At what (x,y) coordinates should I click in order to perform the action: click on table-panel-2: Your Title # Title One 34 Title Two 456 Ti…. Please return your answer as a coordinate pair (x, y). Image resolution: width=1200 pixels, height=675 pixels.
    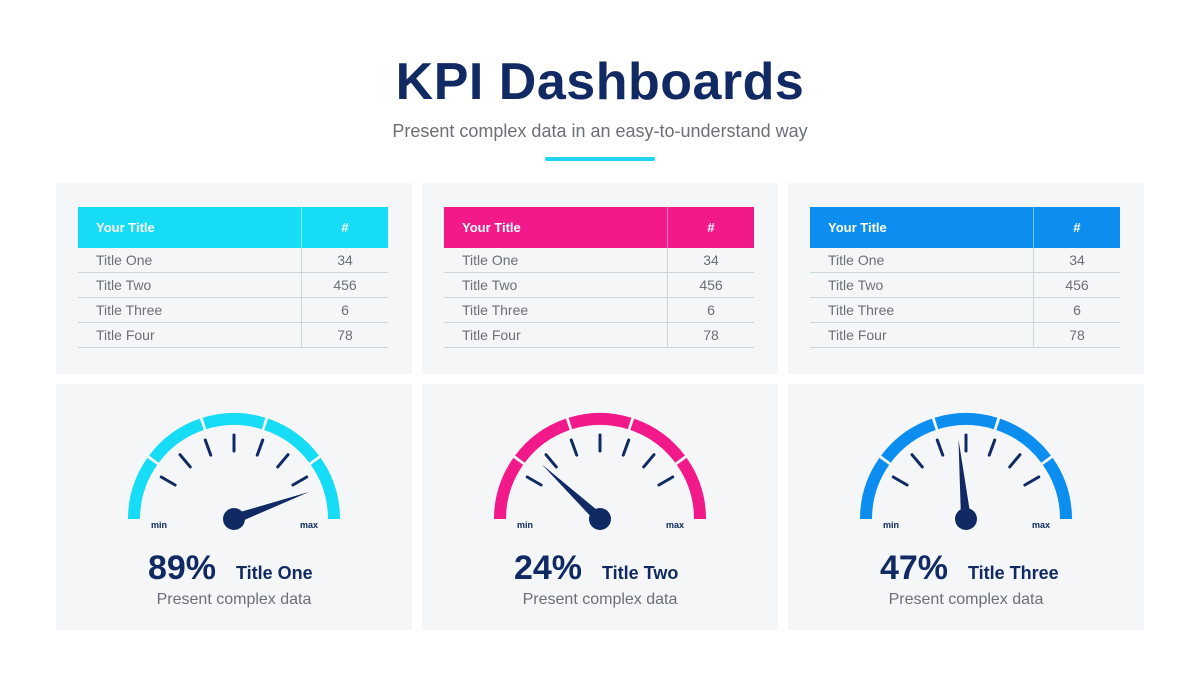
    Looking at the image, I should click on (600, 278).